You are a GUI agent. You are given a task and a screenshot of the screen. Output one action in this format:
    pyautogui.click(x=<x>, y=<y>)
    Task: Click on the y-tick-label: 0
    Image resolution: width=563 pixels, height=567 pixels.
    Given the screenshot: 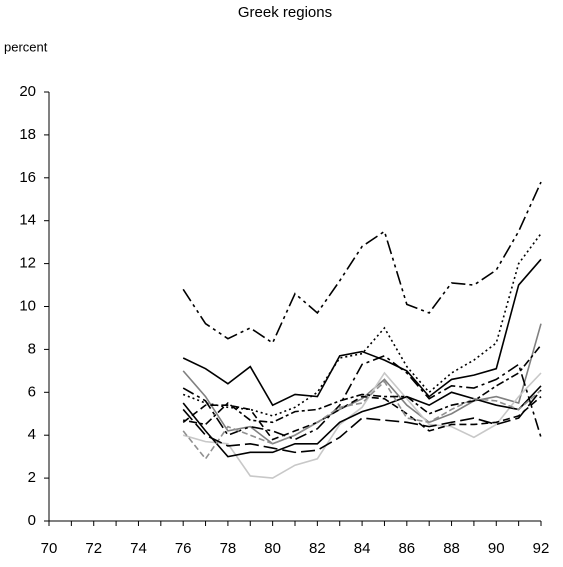 What is the action you would take?
    pyautogui.click(x=32, y=520)
    